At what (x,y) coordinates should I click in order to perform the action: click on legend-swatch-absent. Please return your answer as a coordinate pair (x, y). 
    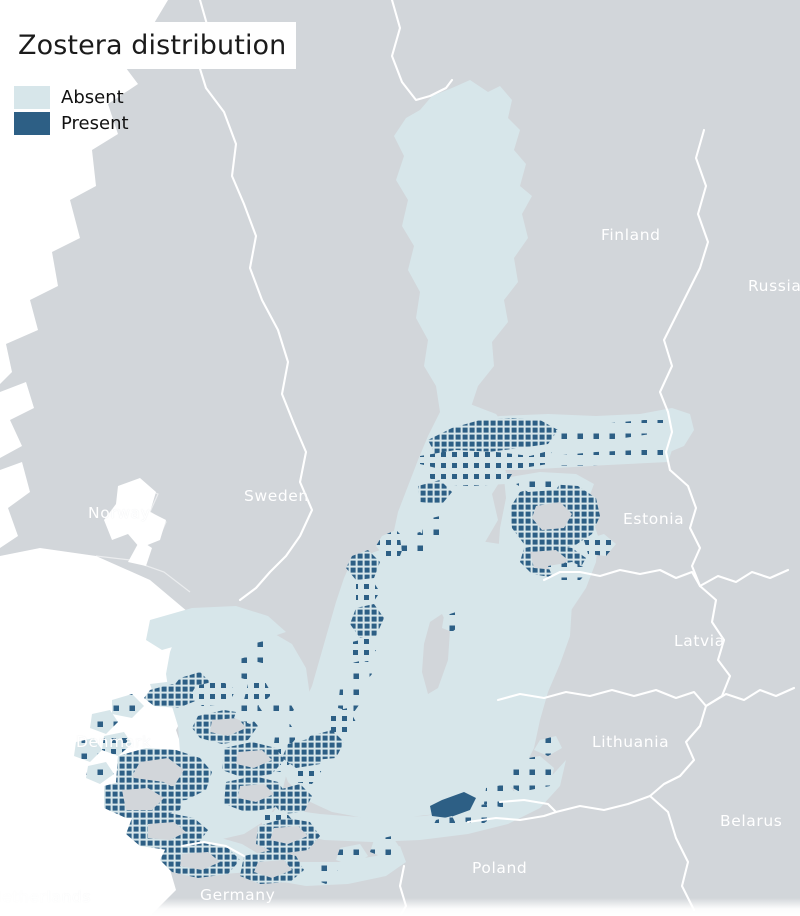
    Looking at the image, I should click on (32, 97).